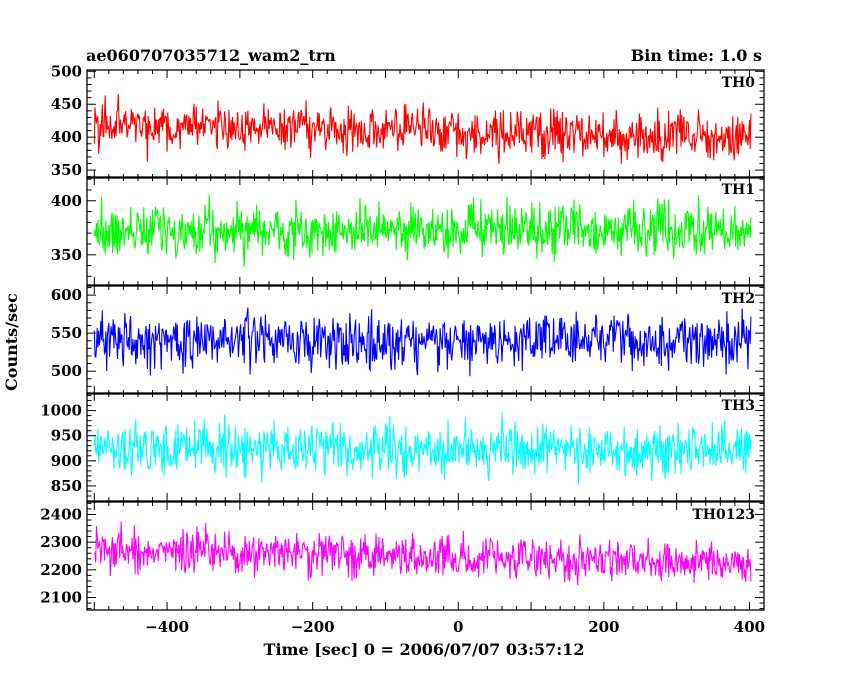 The image size is (850, 680). What do you see at coordinates (458, 627) in the screenshot?
I see `x-tick-label: 0` at bounding box center [458, 627].